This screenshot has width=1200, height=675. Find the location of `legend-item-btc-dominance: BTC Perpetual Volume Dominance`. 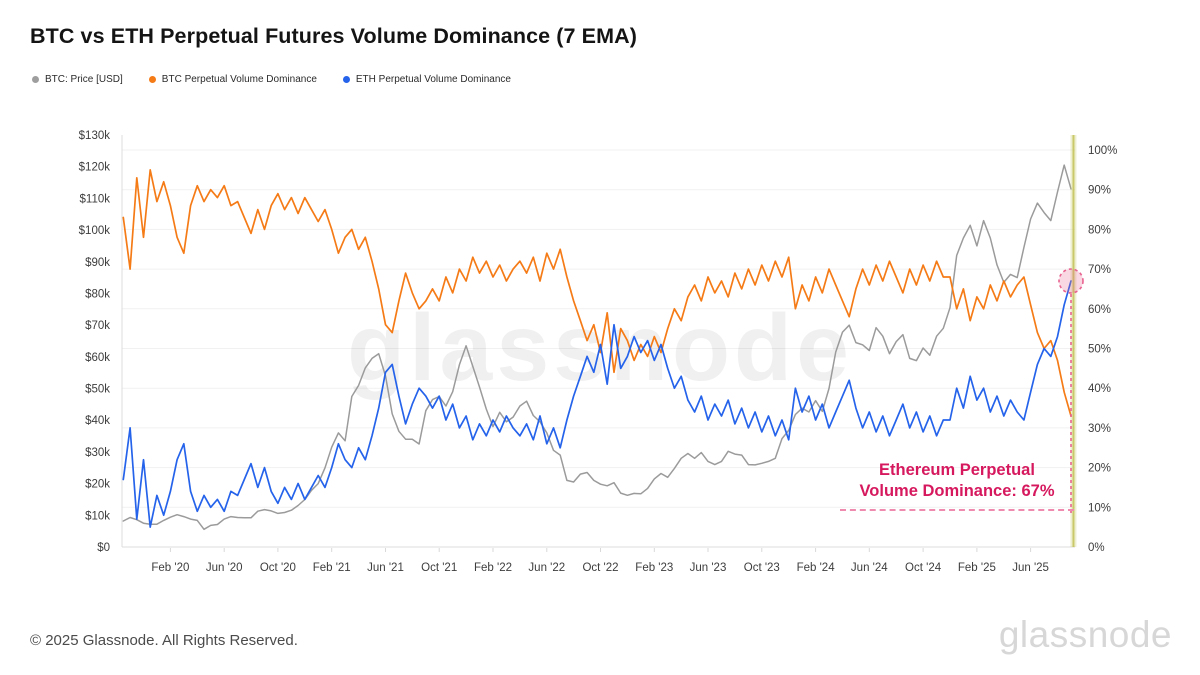

legend-item-btc-dominance: BTC Perpetual Volume Dominance is located at coordinates (232, 79).